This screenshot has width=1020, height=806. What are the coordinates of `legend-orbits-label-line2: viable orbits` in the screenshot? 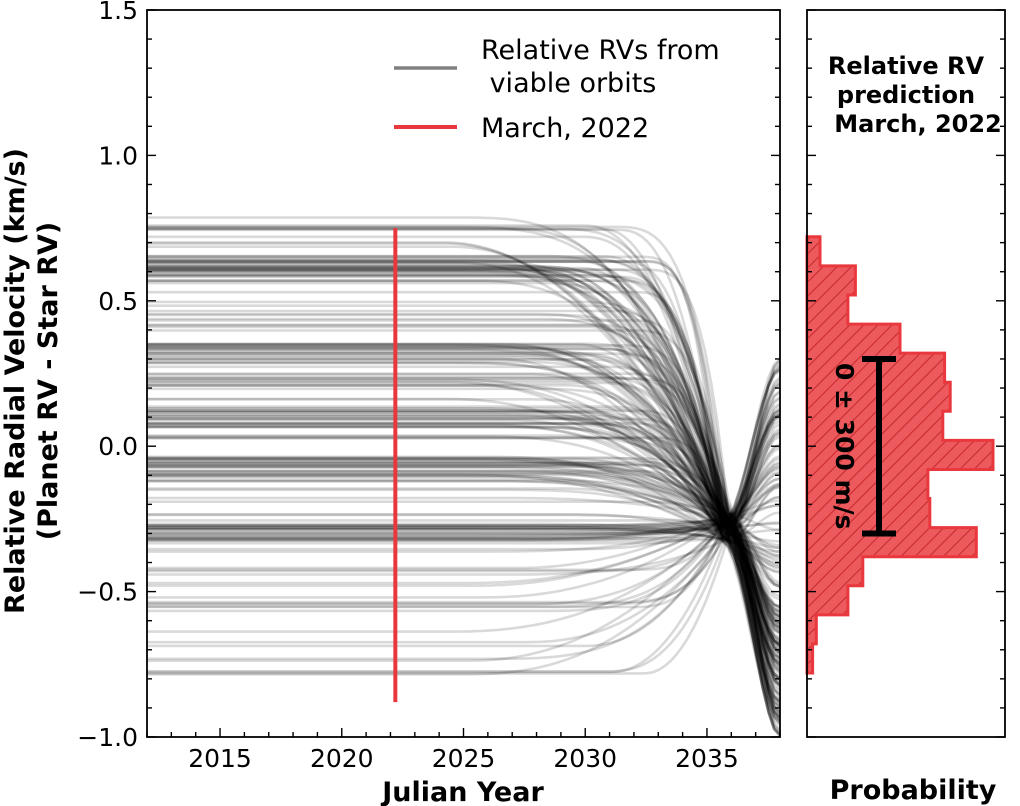 It's located at (568, 83).